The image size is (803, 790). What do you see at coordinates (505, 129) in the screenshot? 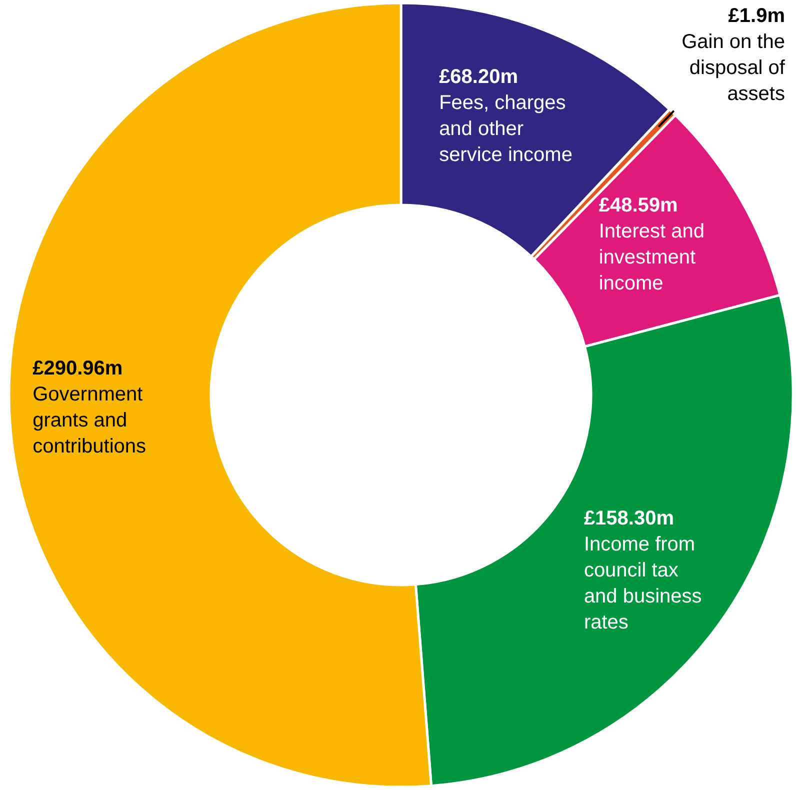
I see `slice-label: Fees, charges and other service income` at bounding box center [505, 129].